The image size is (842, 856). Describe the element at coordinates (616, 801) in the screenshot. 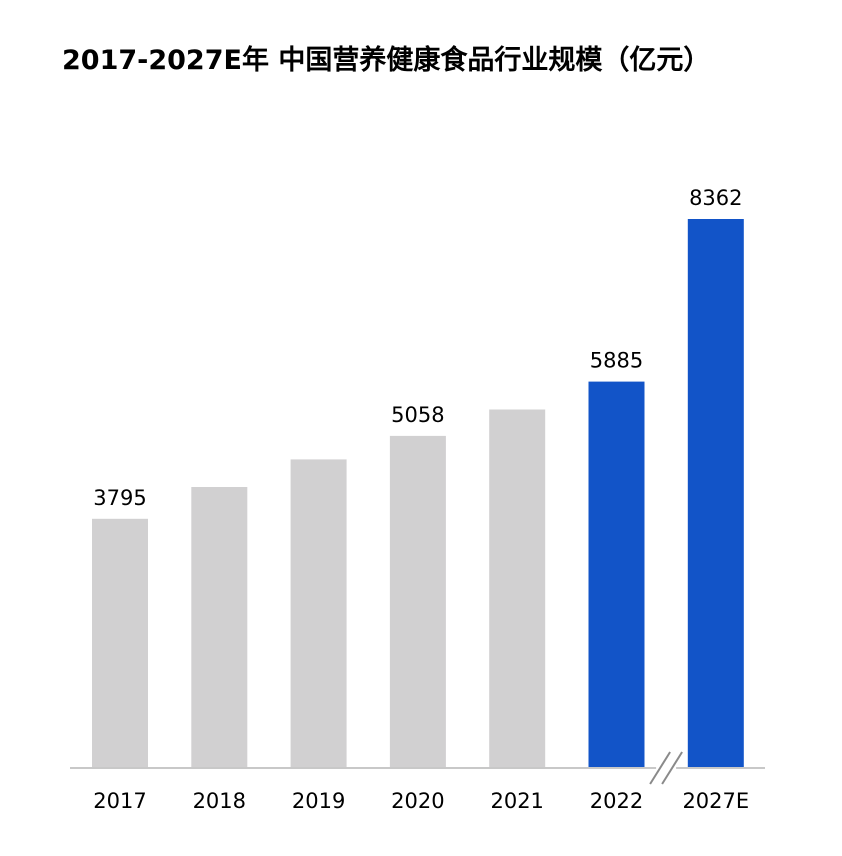

I see `x-tick-label-2022: 2022` at that location.